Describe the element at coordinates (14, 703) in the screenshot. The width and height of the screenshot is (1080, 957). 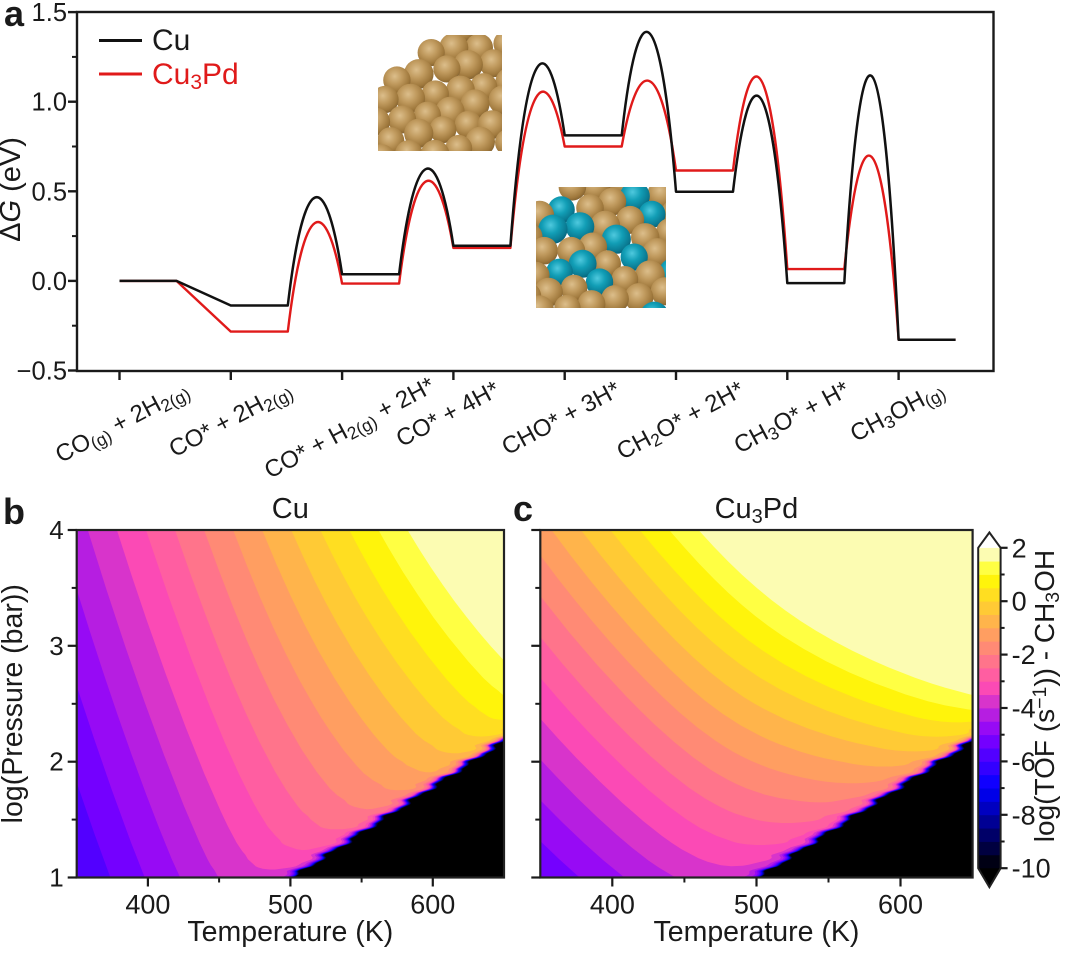
I see `svg-text: log(Pressure (bar))` at that location.